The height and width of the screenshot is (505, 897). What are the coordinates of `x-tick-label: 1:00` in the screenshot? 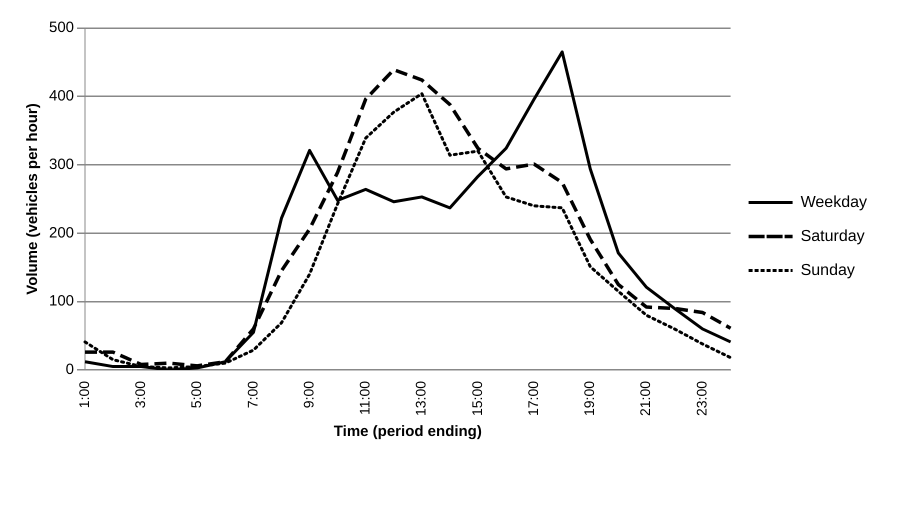 It's located at (84, 394).